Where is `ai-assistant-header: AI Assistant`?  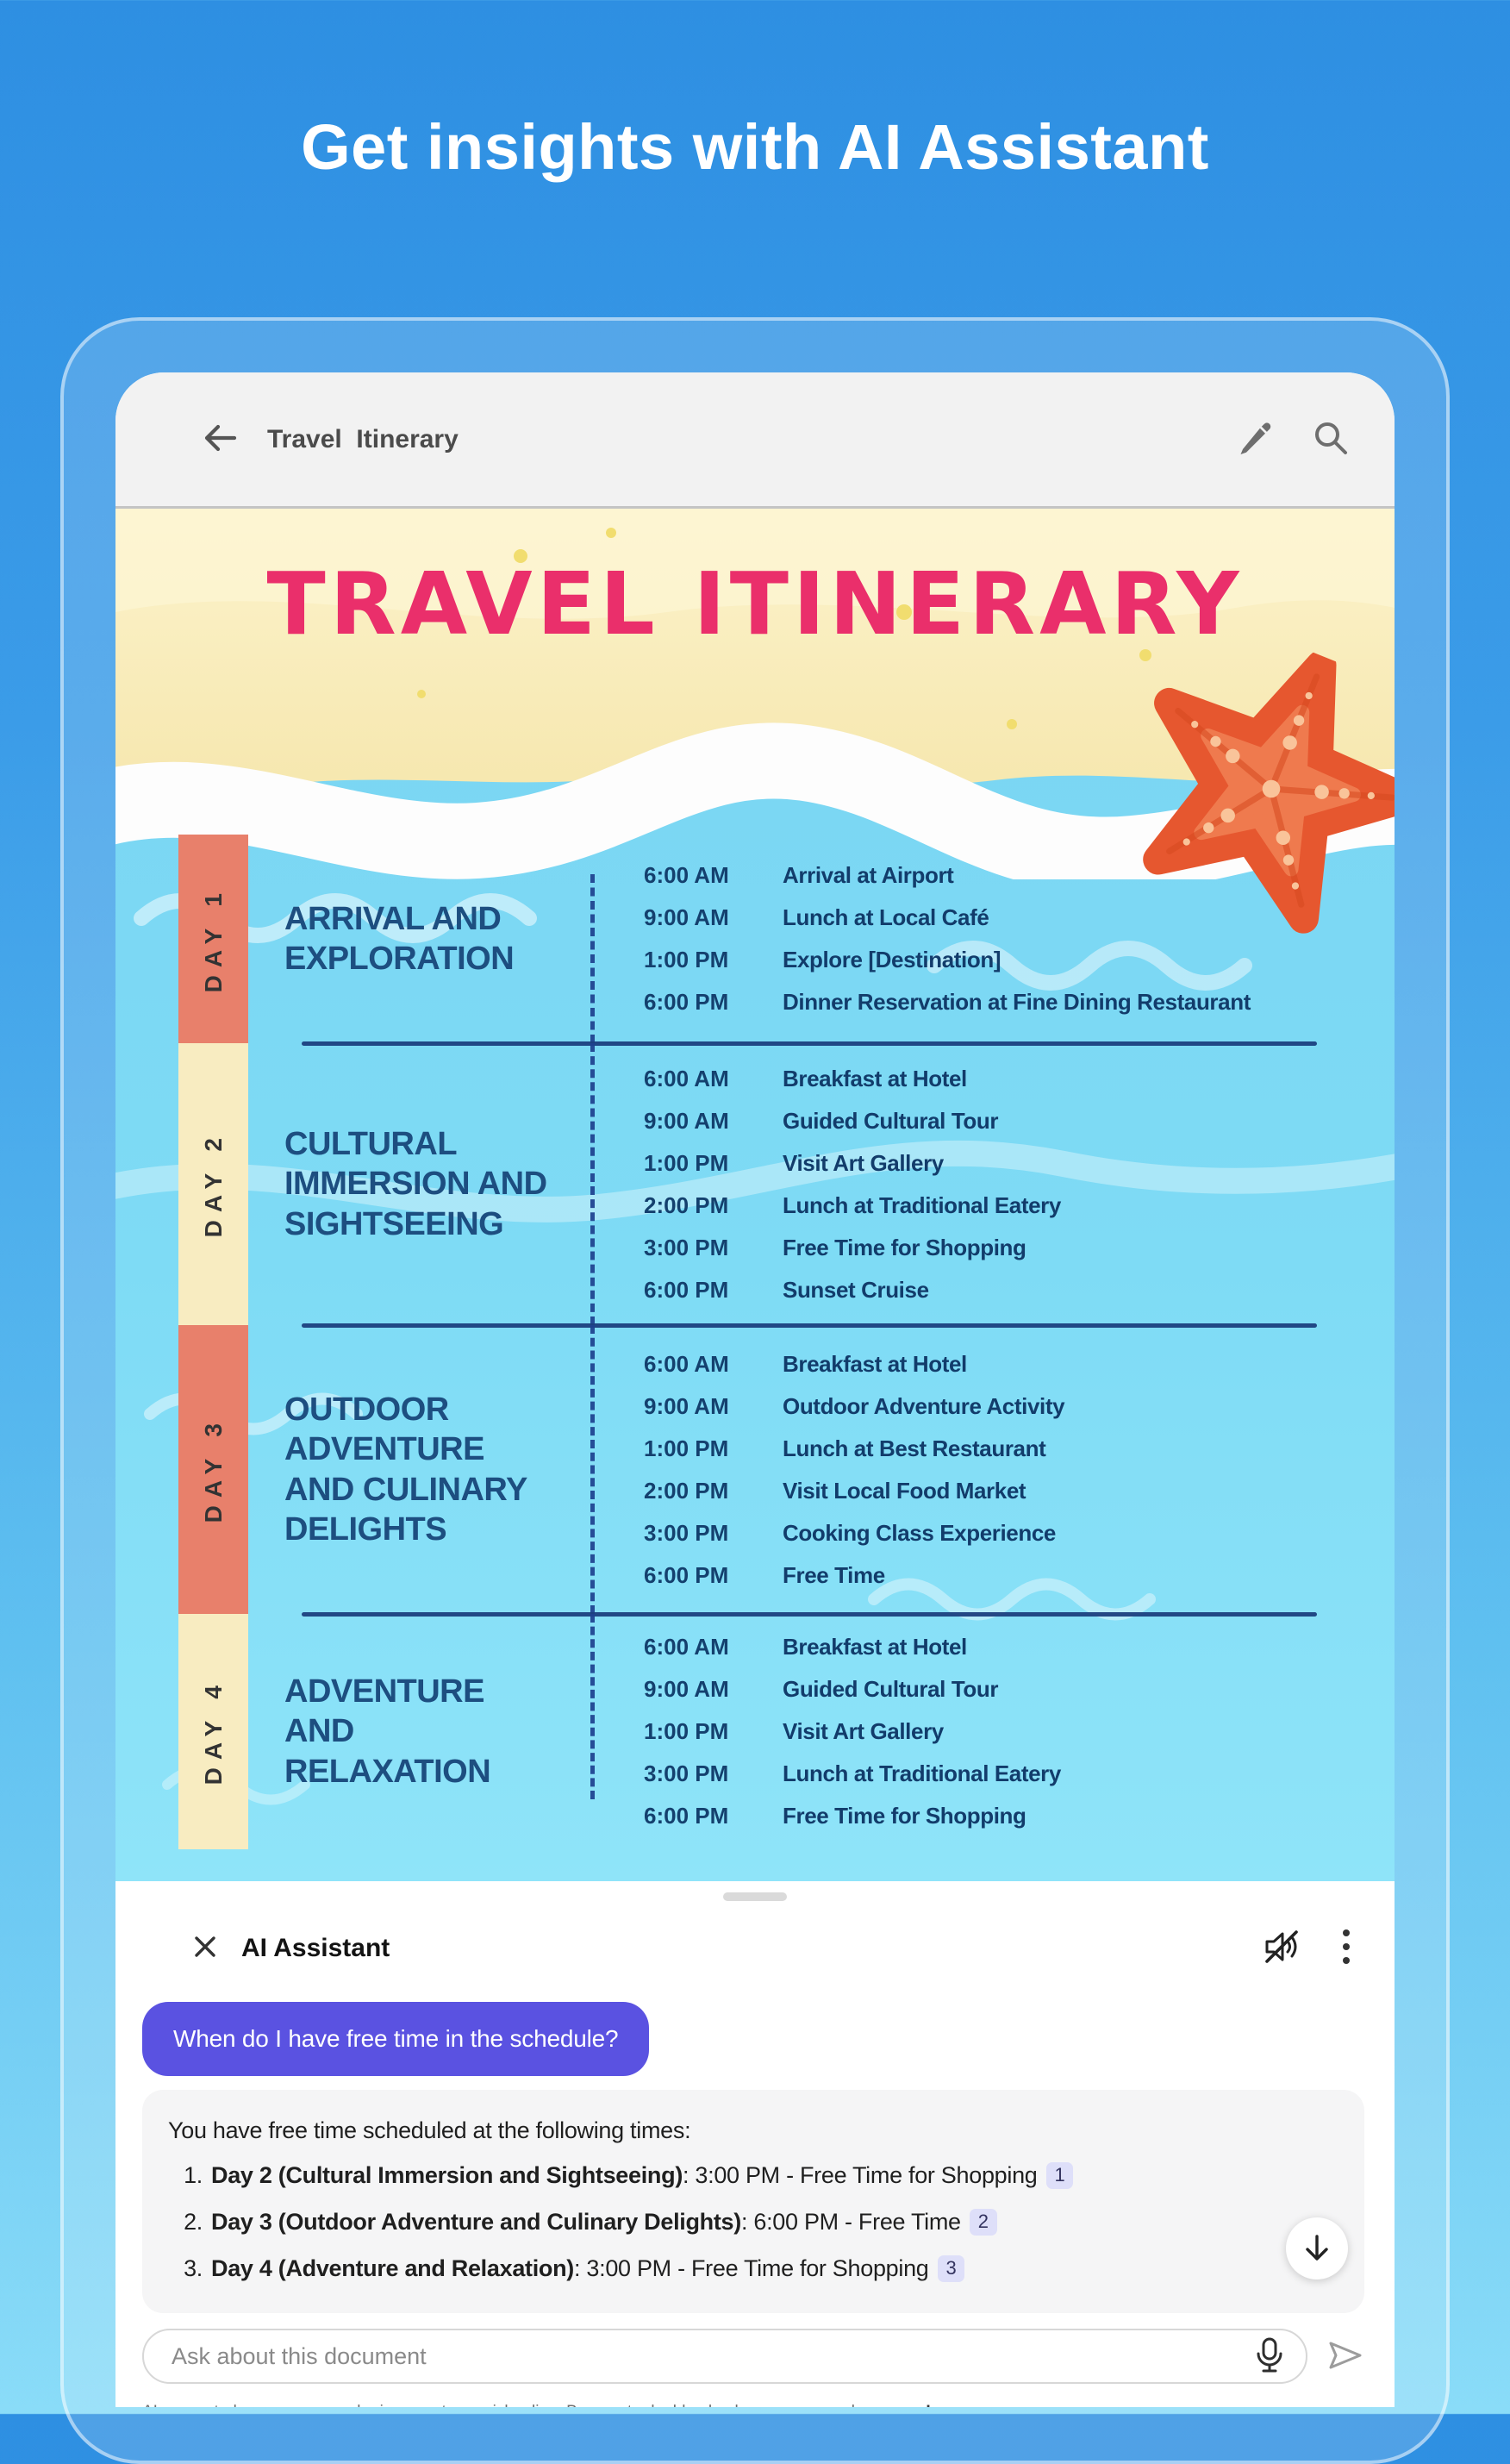
ai-assistant-header: AI Assistant is located at coordinates (755, 1948).